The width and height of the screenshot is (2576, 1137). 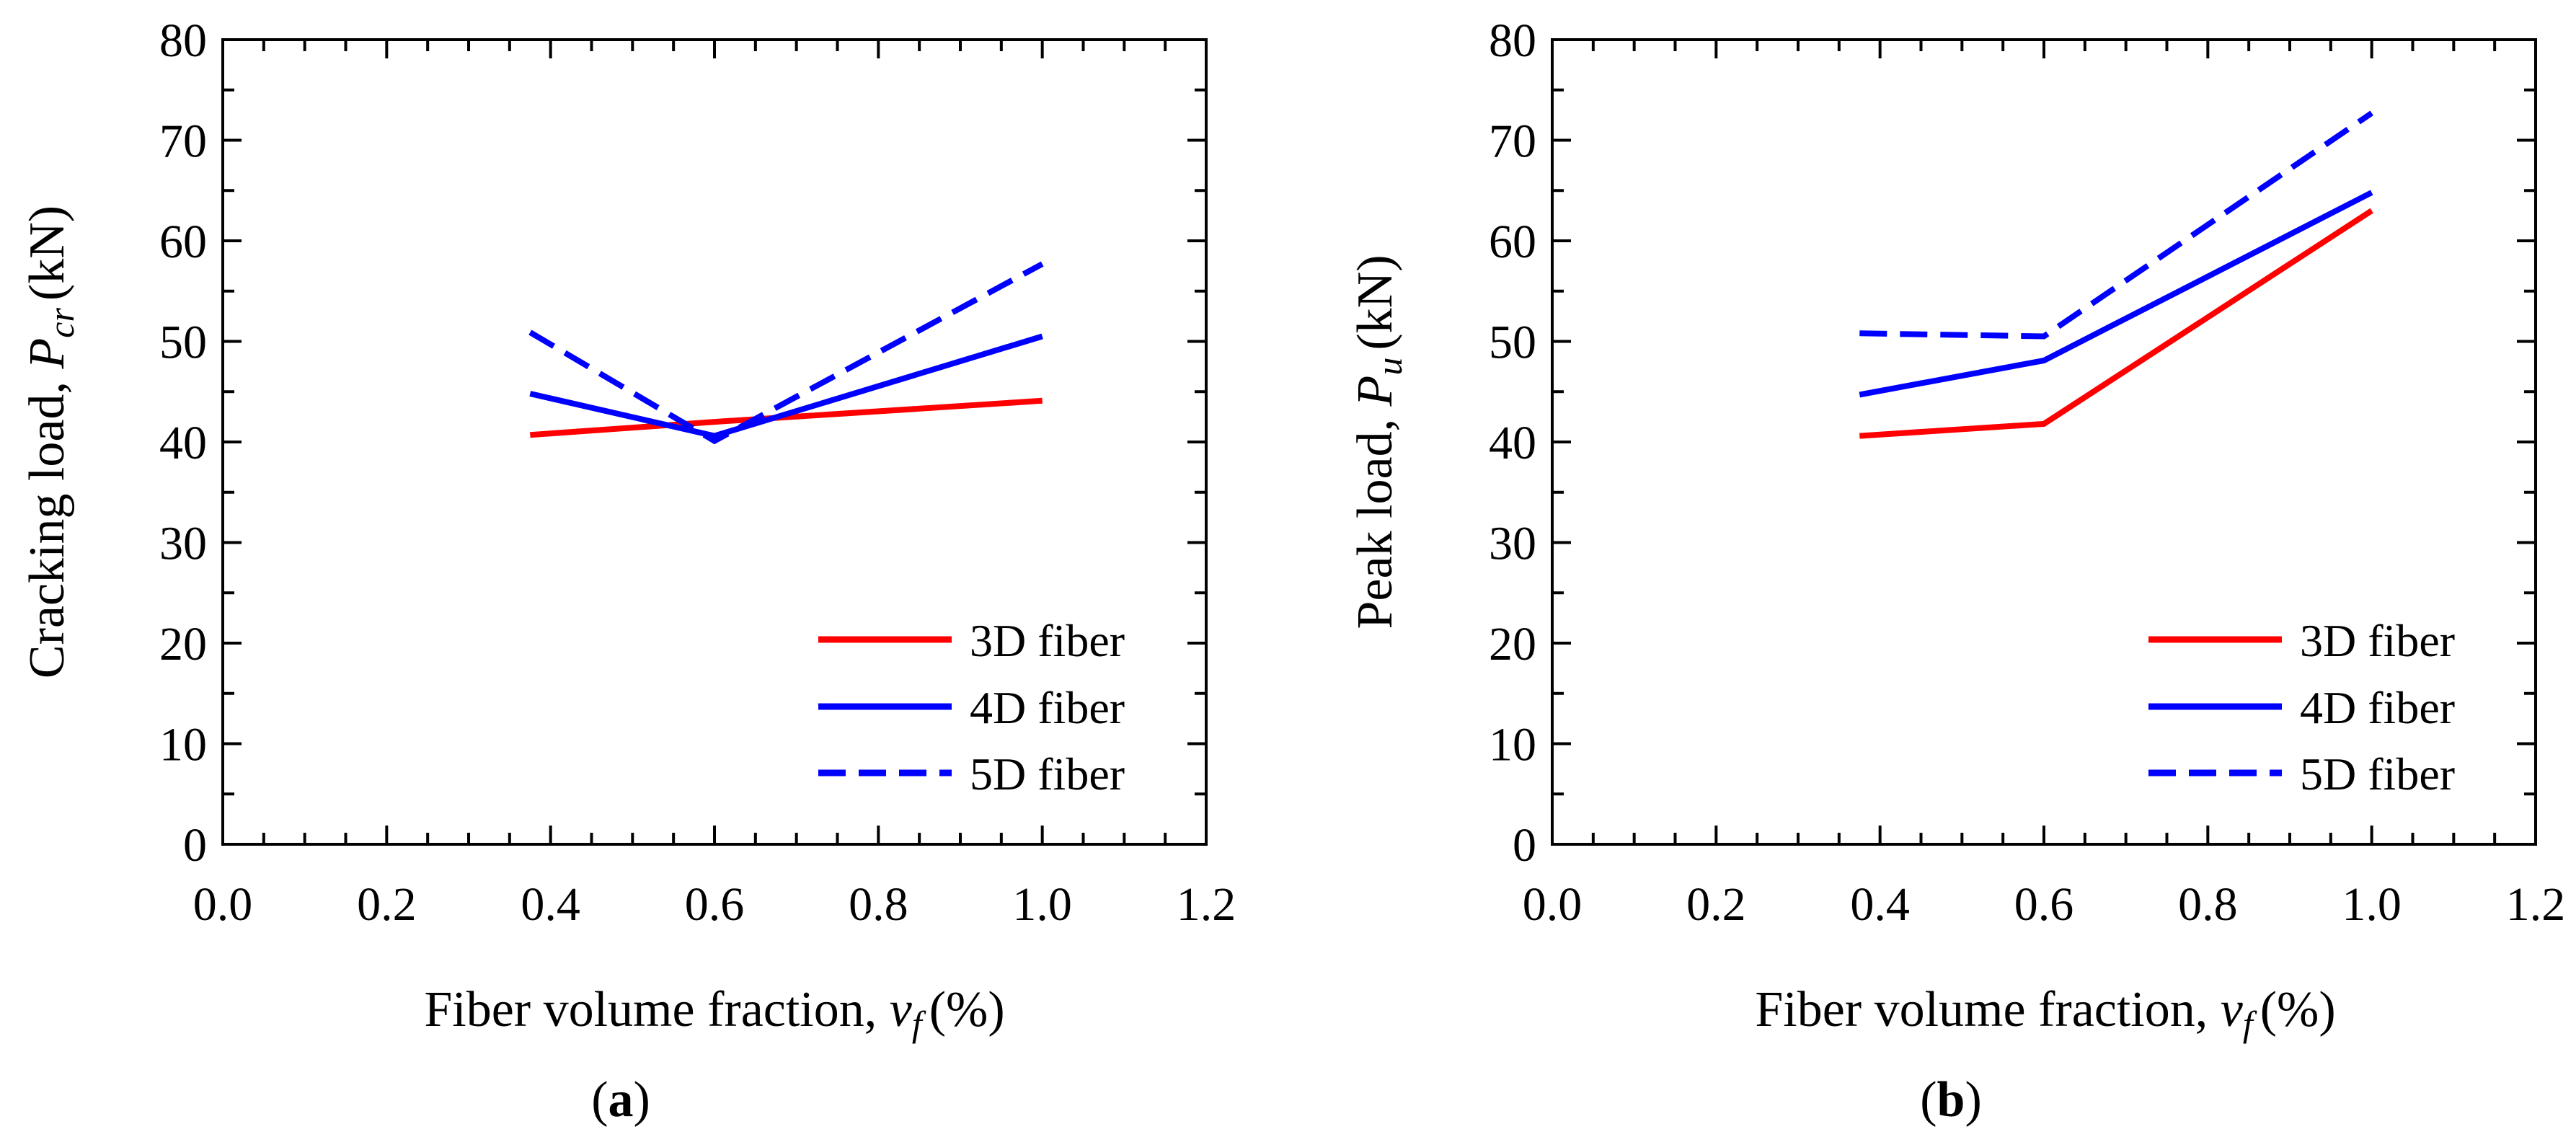 I want to click on panel-a-x-tick-label: 0.2, so click(x=387, y=904).